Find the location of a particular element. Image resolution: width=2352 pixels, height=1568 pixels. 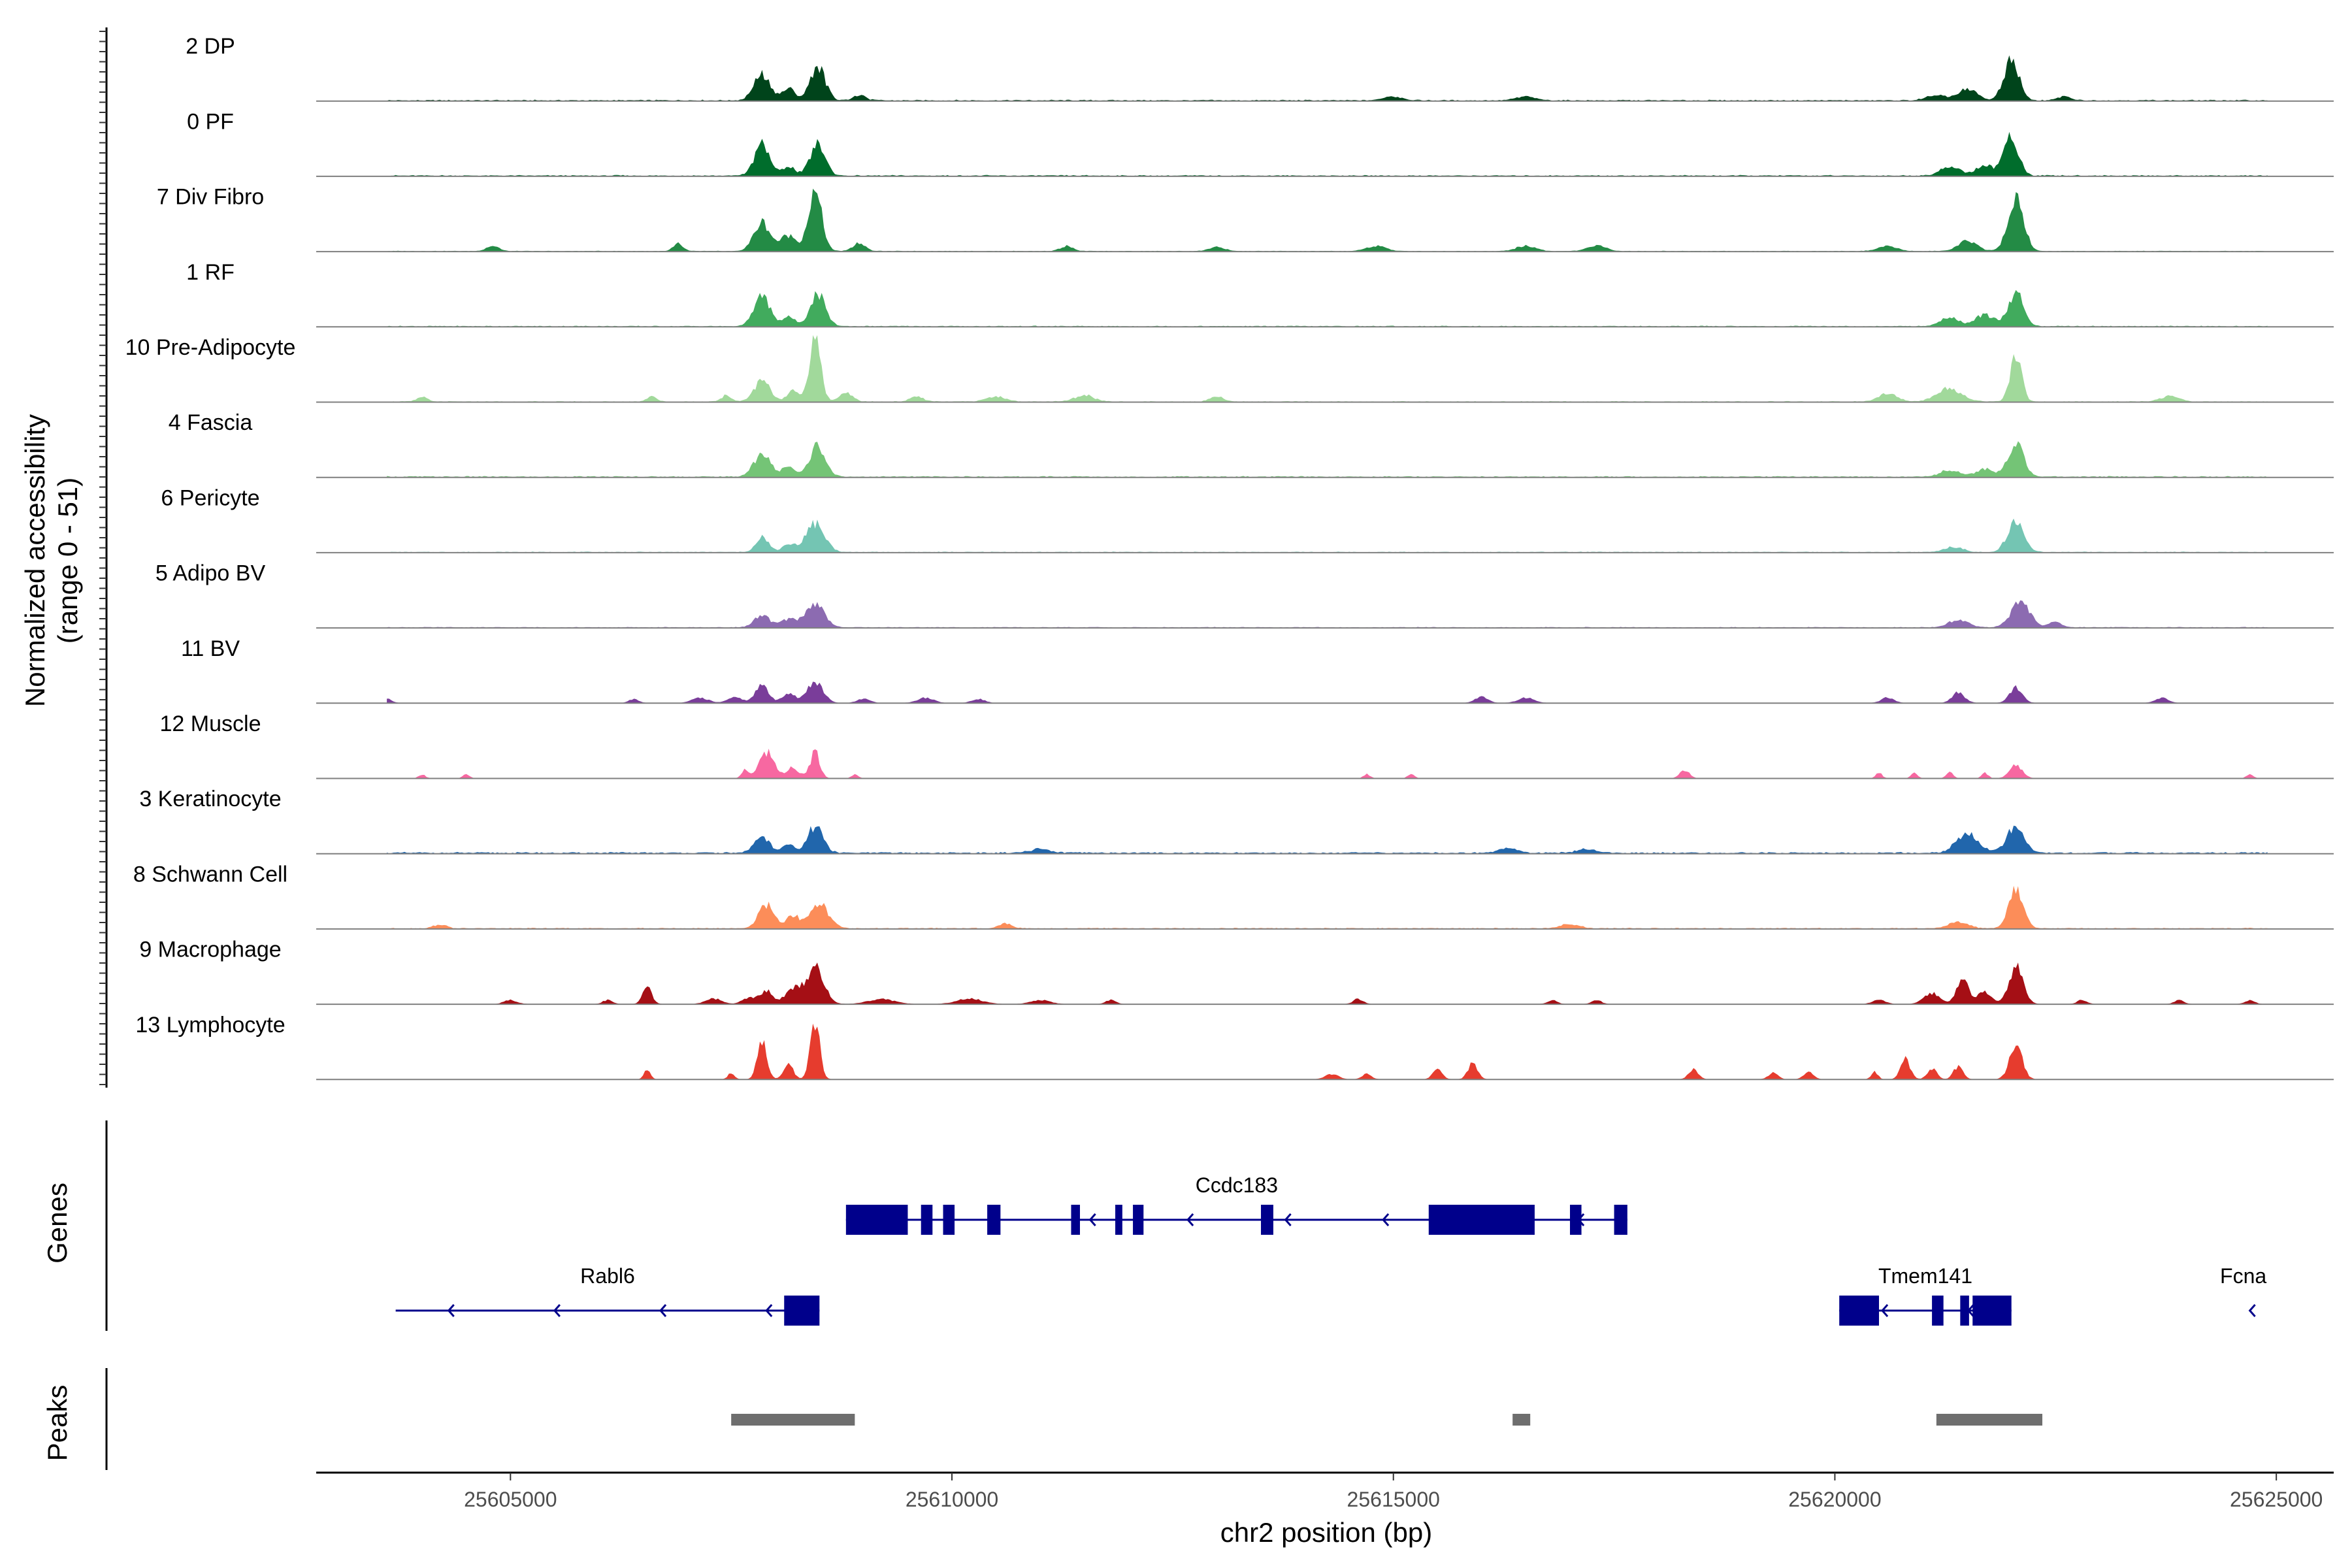

track-label: 4 Fascia is located at coordinates (211, 422).